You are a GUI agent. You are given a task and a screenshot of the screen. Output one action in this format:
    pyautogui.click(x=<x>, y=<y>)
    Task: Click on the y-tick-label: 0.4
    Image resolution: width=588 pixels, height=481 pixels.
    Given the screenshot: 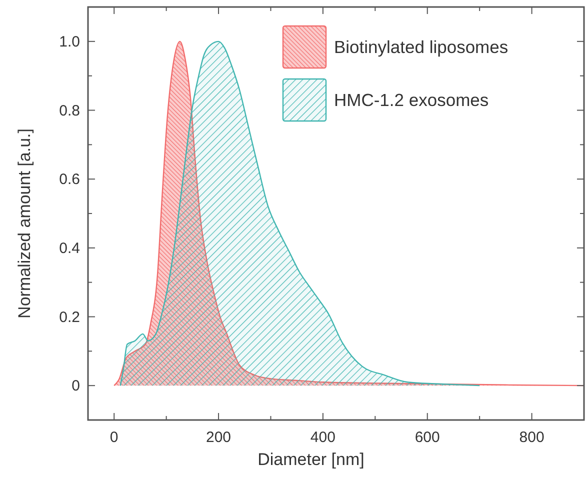 What is the action you would take?
    pyautogui.click(x=69, y=248)
    